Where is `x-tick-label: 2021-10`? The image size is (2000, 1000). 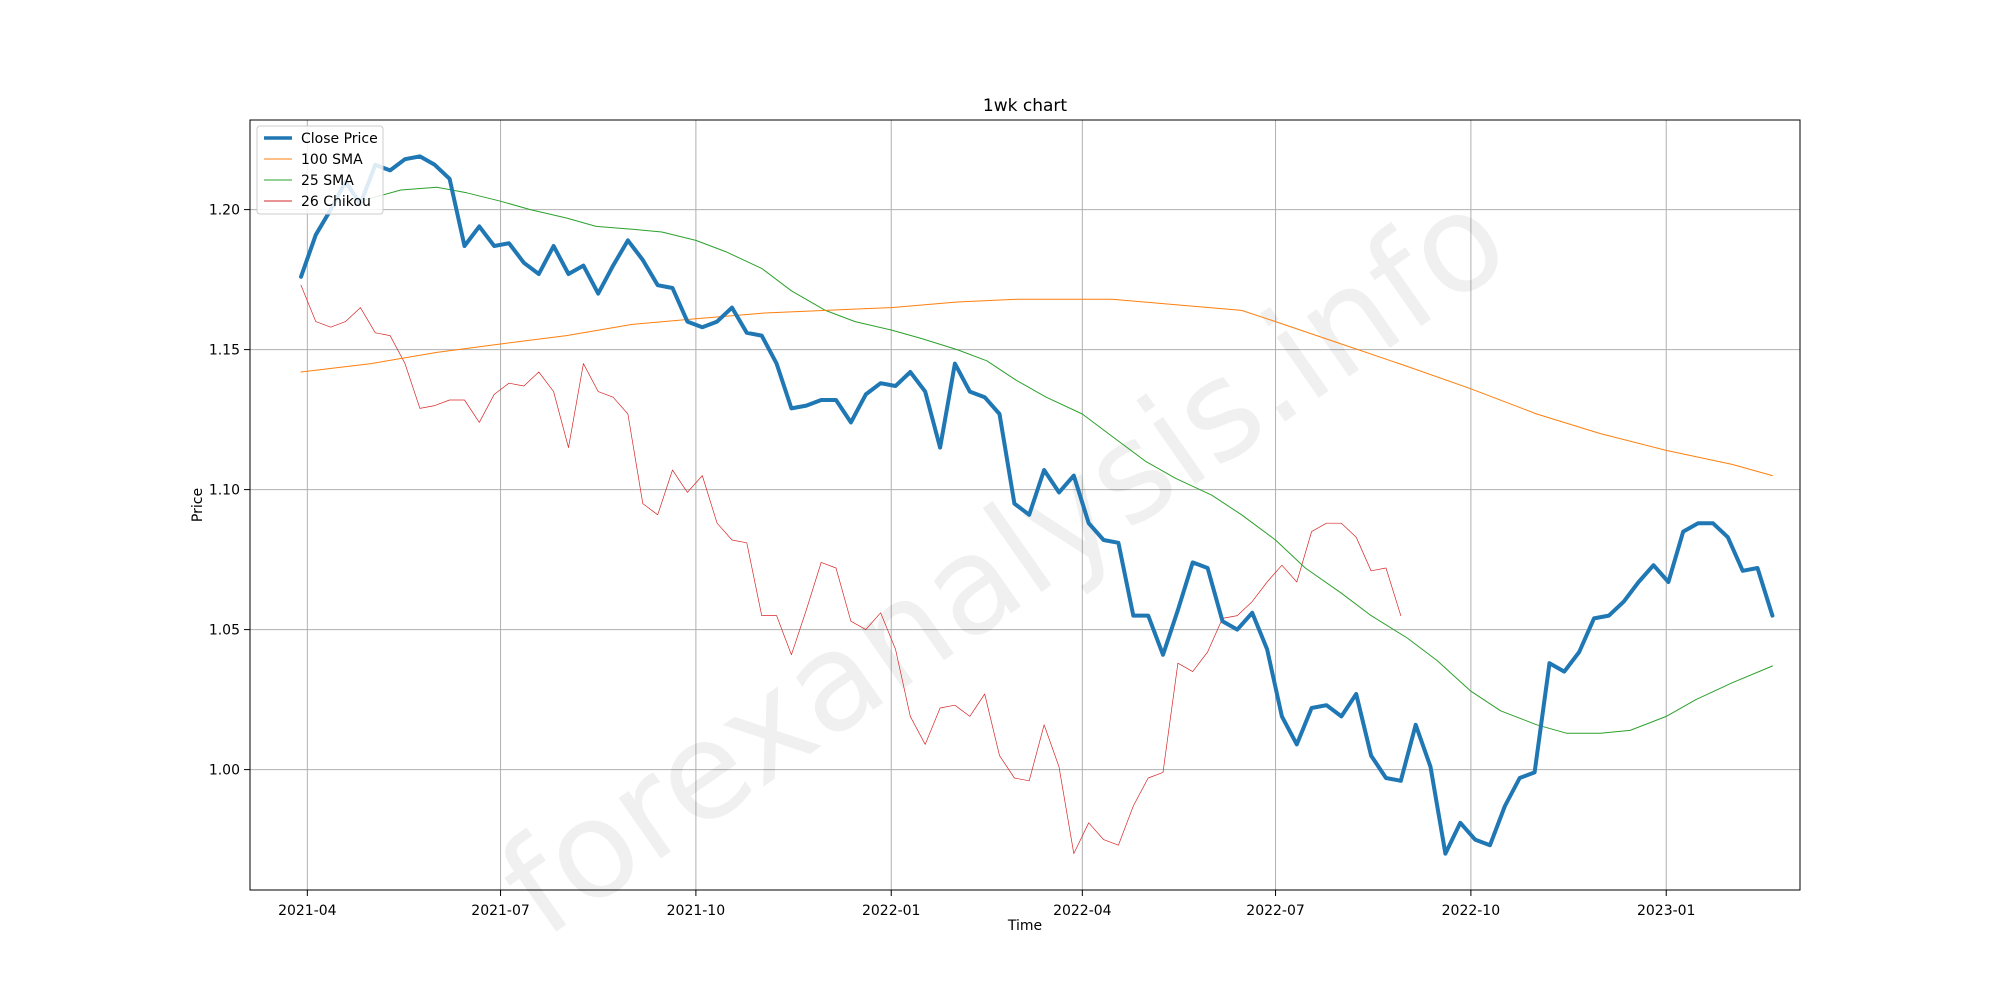
x-tick-label: 2021-10 is located at coordinates (696, 911).